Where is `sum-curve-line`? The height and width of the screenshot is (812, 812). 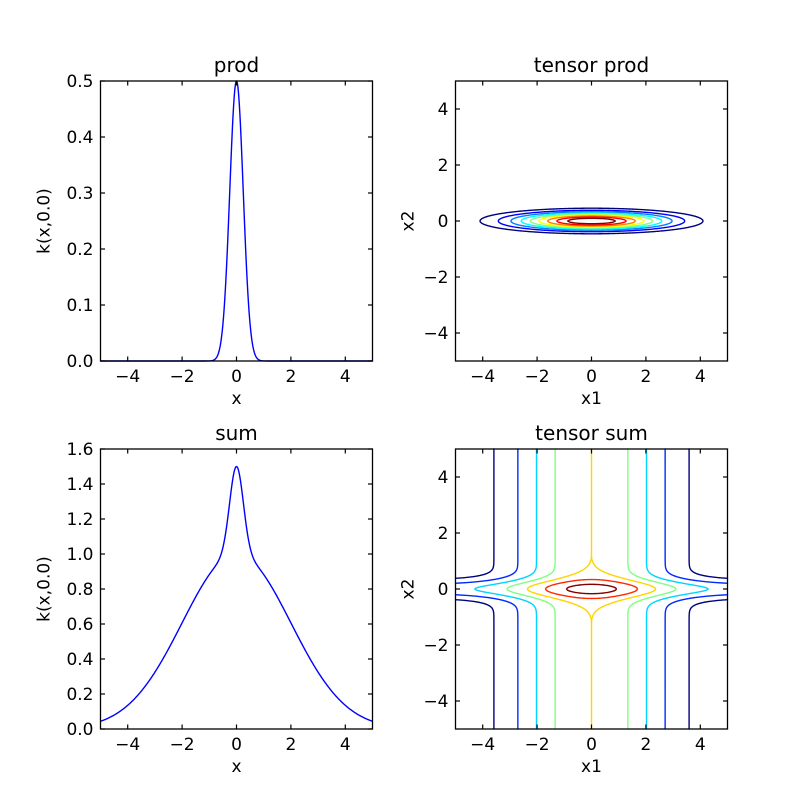 sum-curve-line is located at coordinates (236, 593).